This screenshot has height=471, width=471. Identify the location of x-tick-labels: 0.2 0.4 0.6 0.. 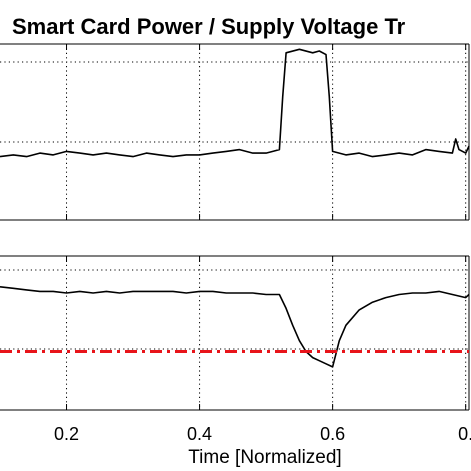
(262, 434).